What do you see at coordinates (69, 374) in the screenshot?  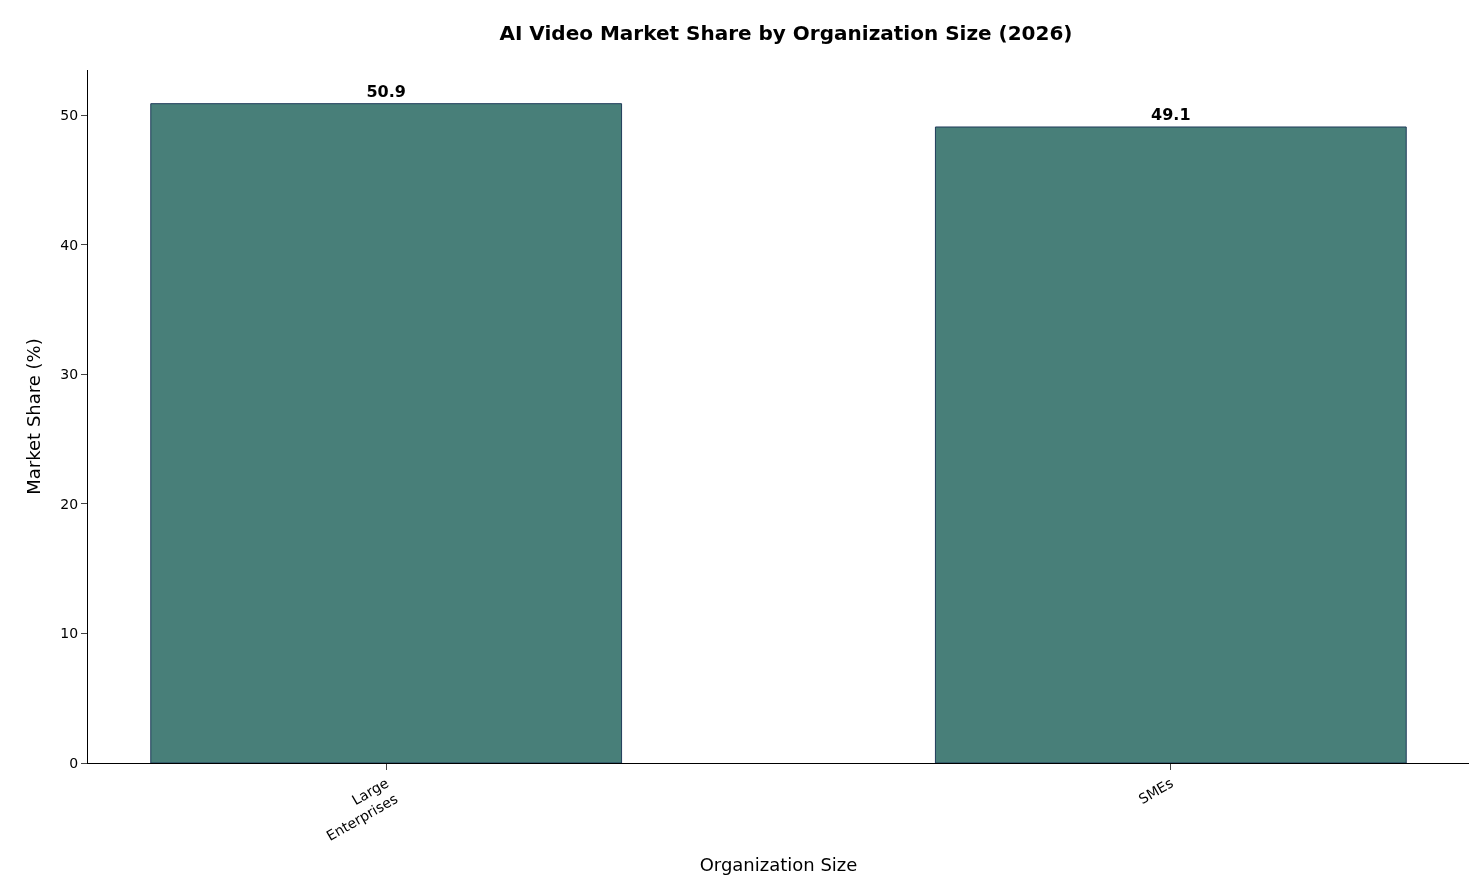 I see `y-tick-label: 30` at bounding box center [69, 374].